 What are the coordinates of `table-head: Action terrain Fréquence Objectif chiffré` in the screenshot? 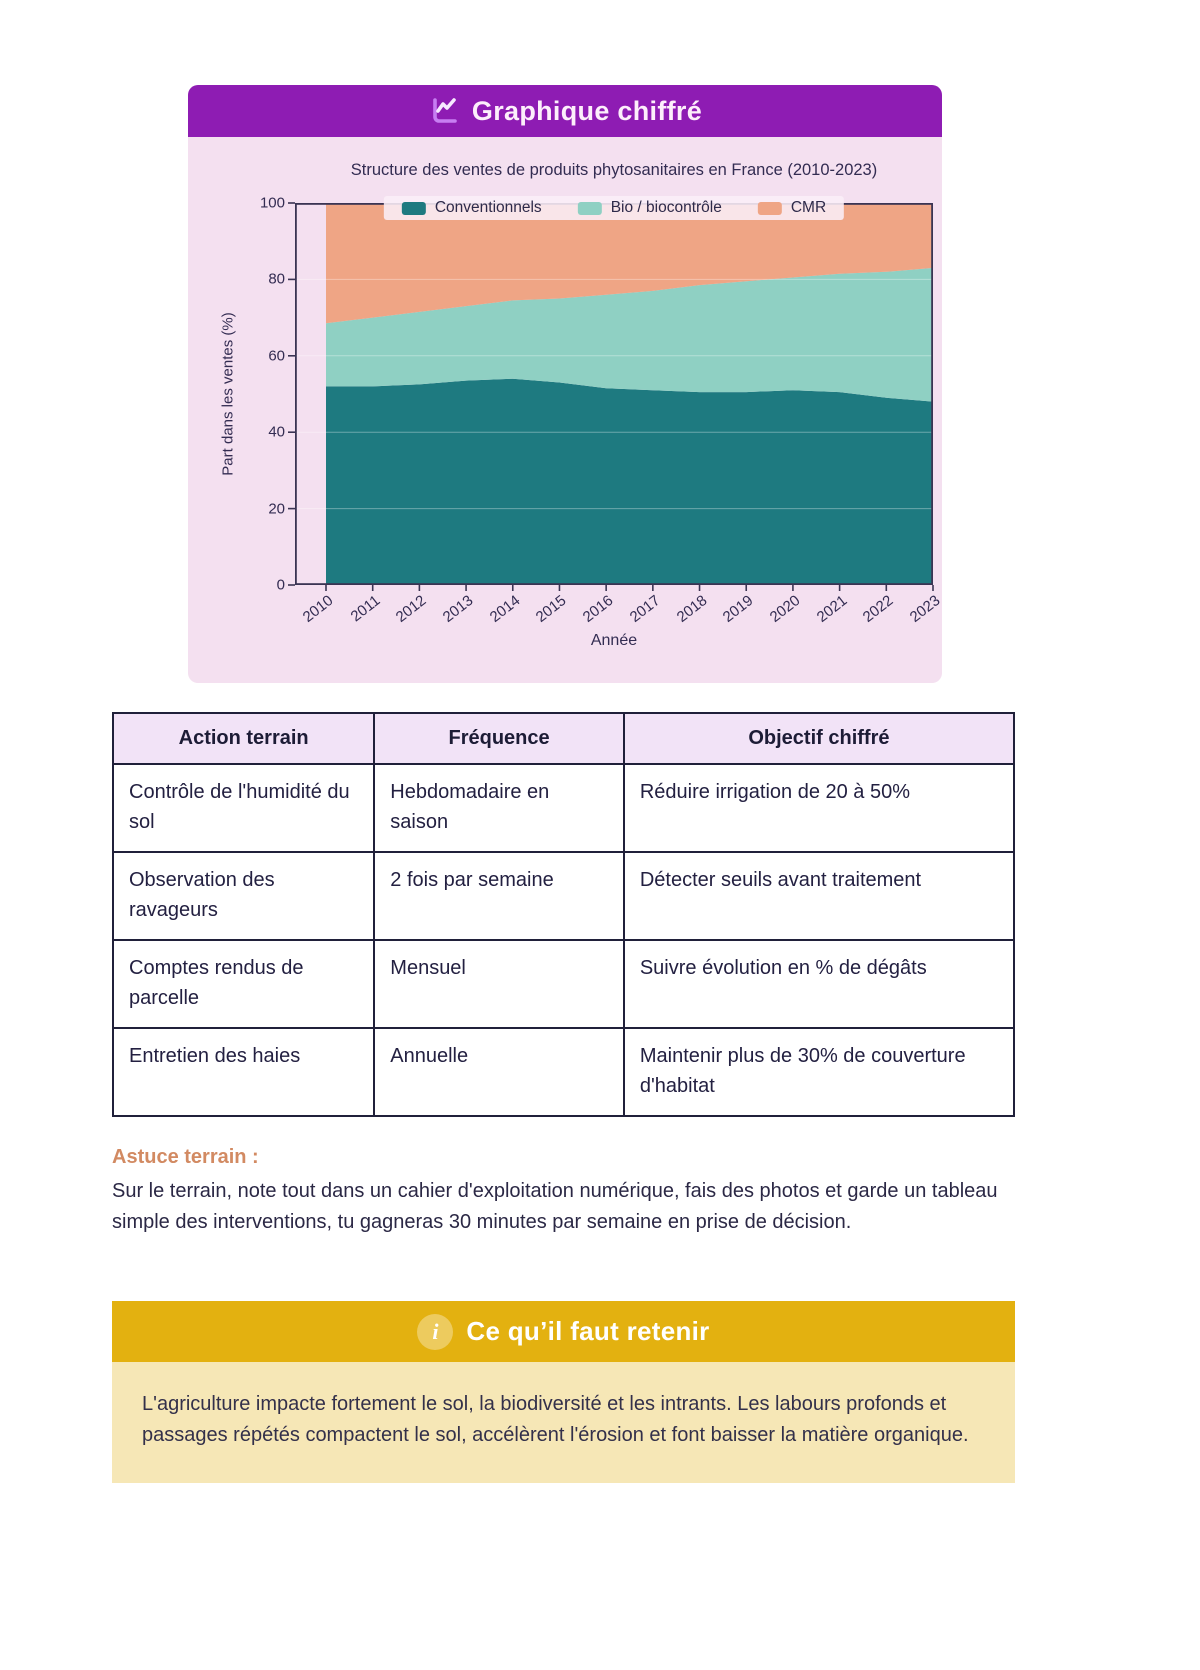 It's located at (563, 738).